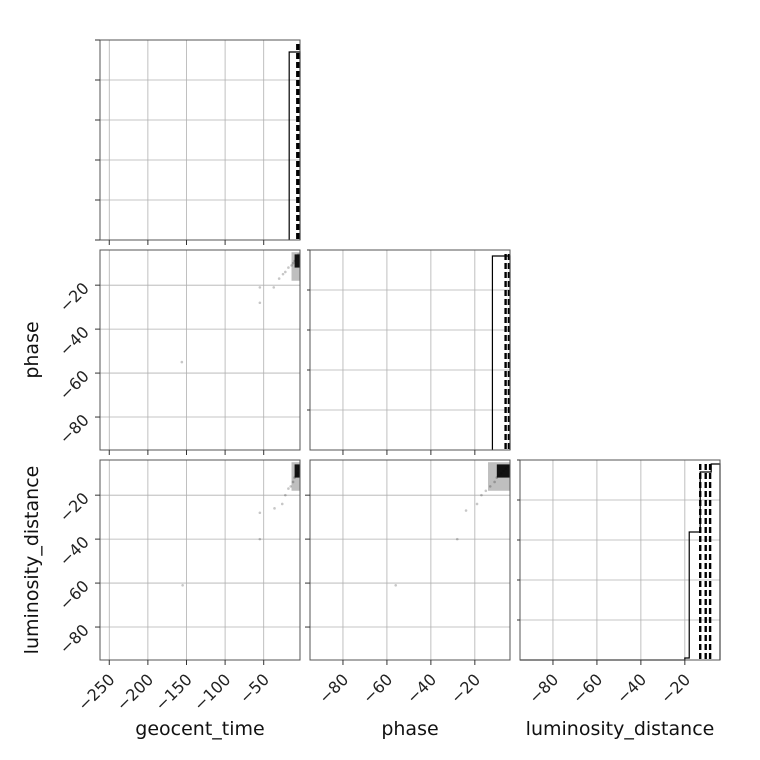 This screenshot has width=760, height=760. What do you see at coordinates (32, 349) in the screenshot?
I see `y-axis-label-ph: phase` at bounding box center [32, 349].